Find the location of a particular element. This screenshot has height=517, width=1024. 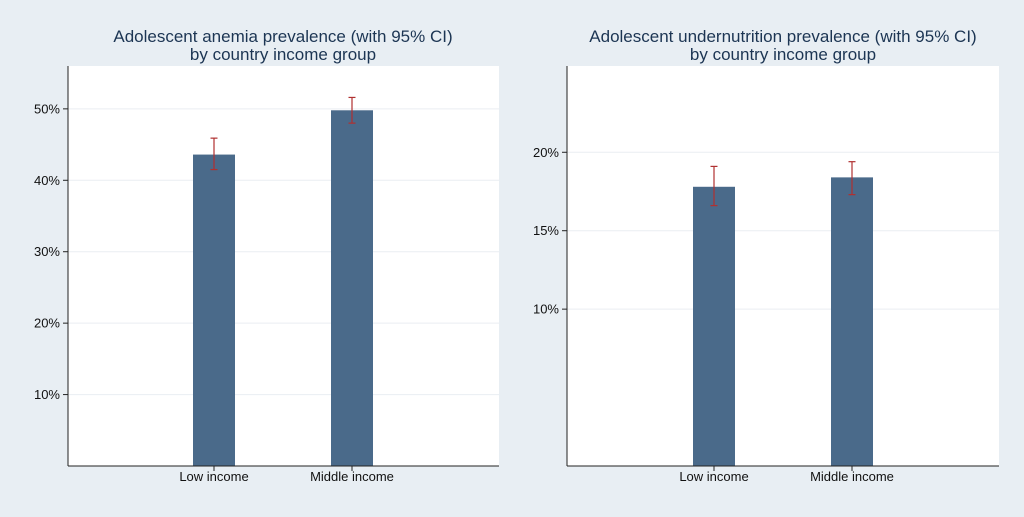

anemia-y-tick-label: 20% is located at coordinates (47, 323).